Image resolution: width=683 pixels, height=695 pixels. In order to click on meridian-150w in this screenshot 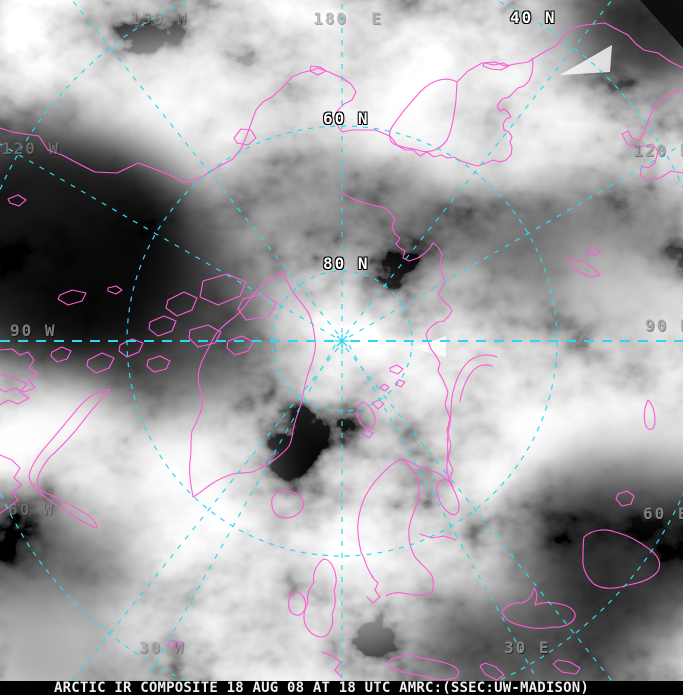, I will do `click(168, 240)`.